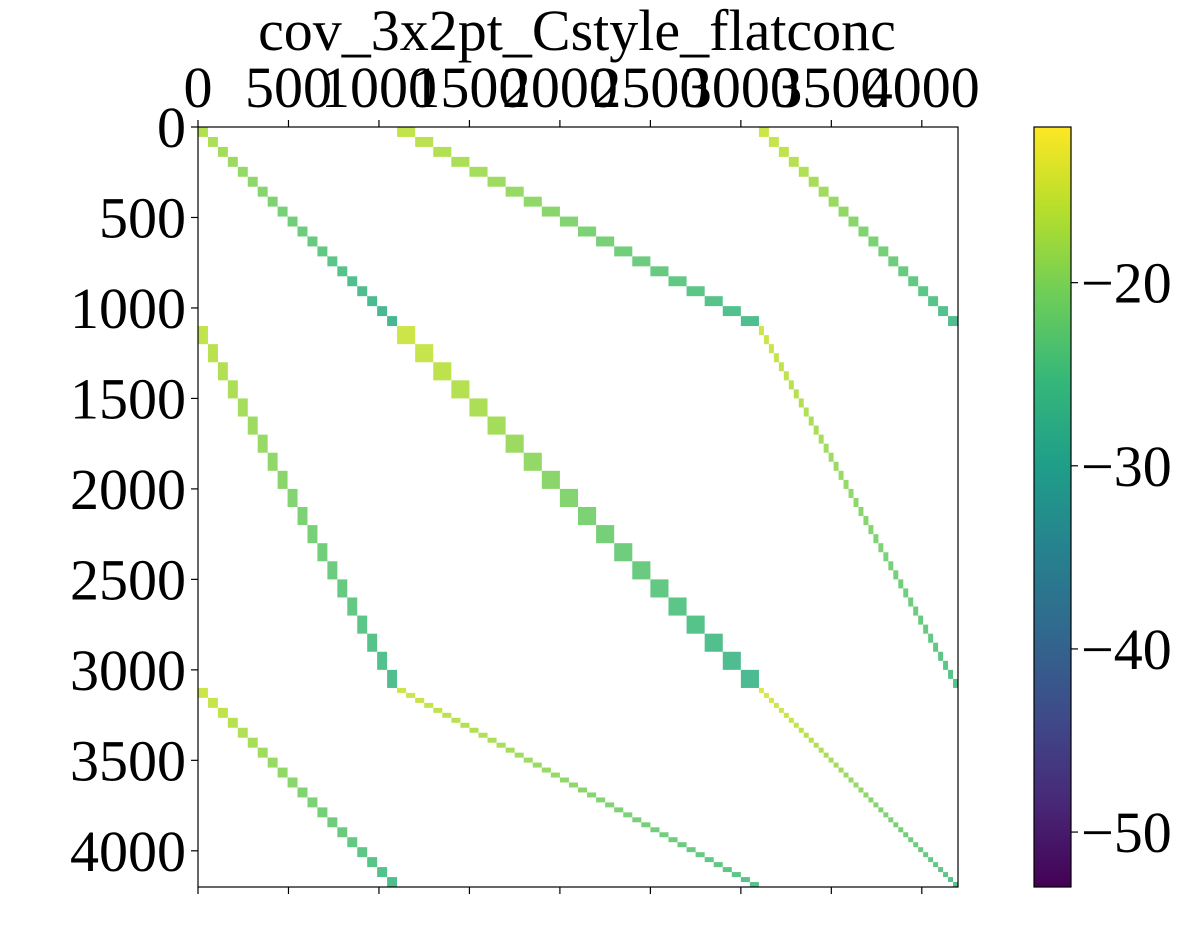  I want to click on x-tick-label-3: 1500, so click(469, 87).